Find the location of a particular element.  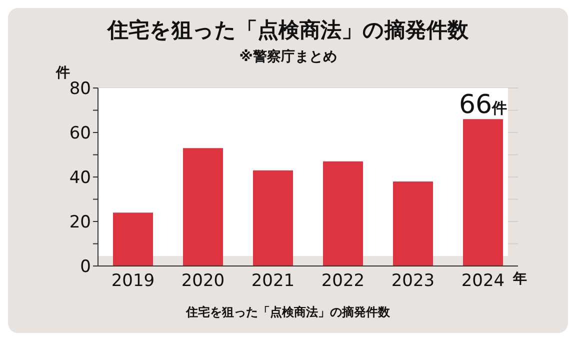

x-axis-title: 年 is located at coordinates (520, 279).